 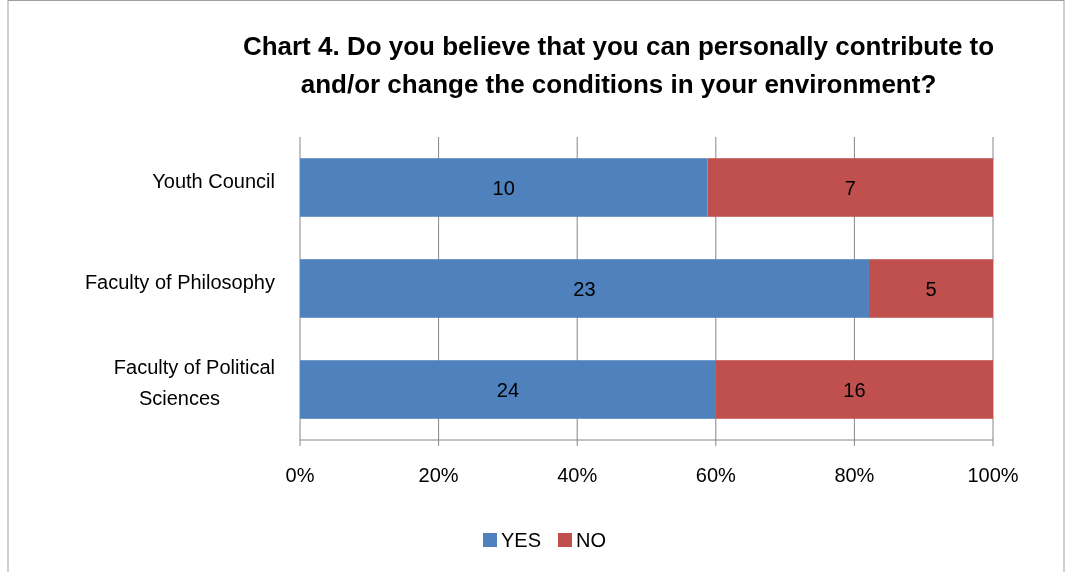 What do you see at coordinates (577, 475) in the screenshot?
I see `x-tick-label: 40%` at bounding box center [577, 475].